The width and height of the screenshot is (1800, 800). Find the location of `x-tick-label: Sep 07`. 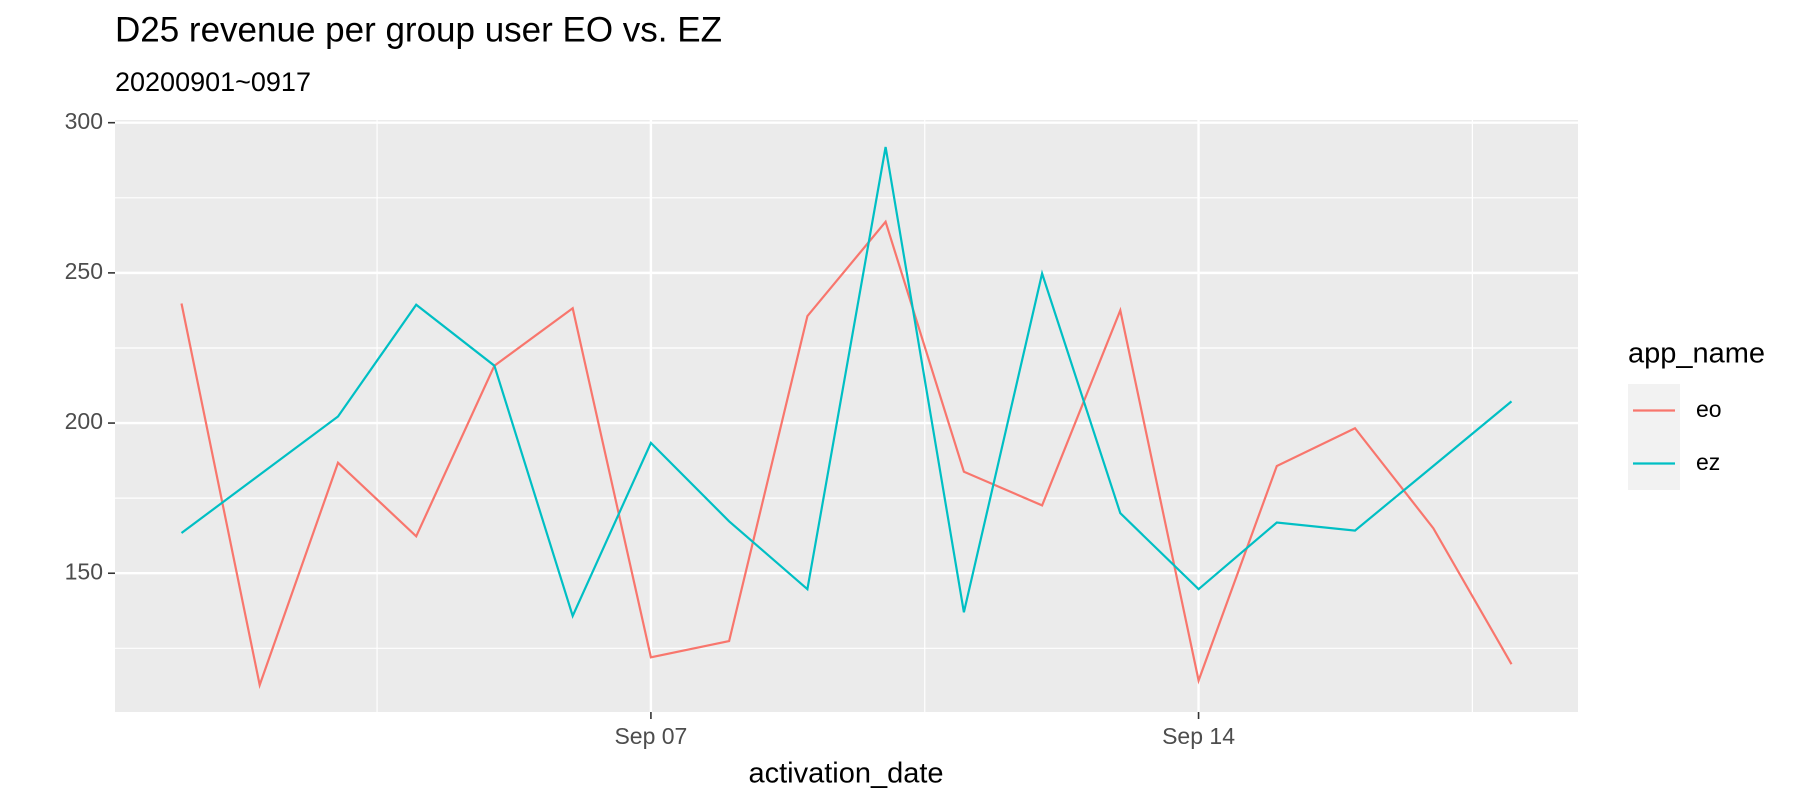

x-tick-label: Sep 07 is located at coordinates (650, 736).